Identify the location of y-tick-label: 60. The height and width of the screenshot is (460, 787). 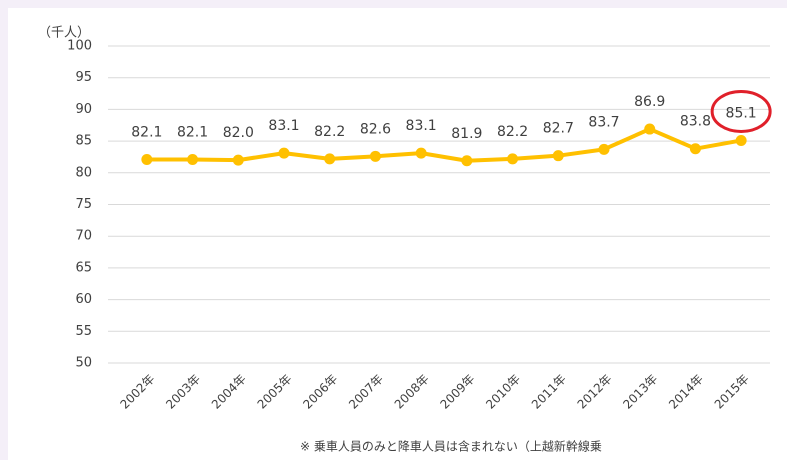
(83, 299).